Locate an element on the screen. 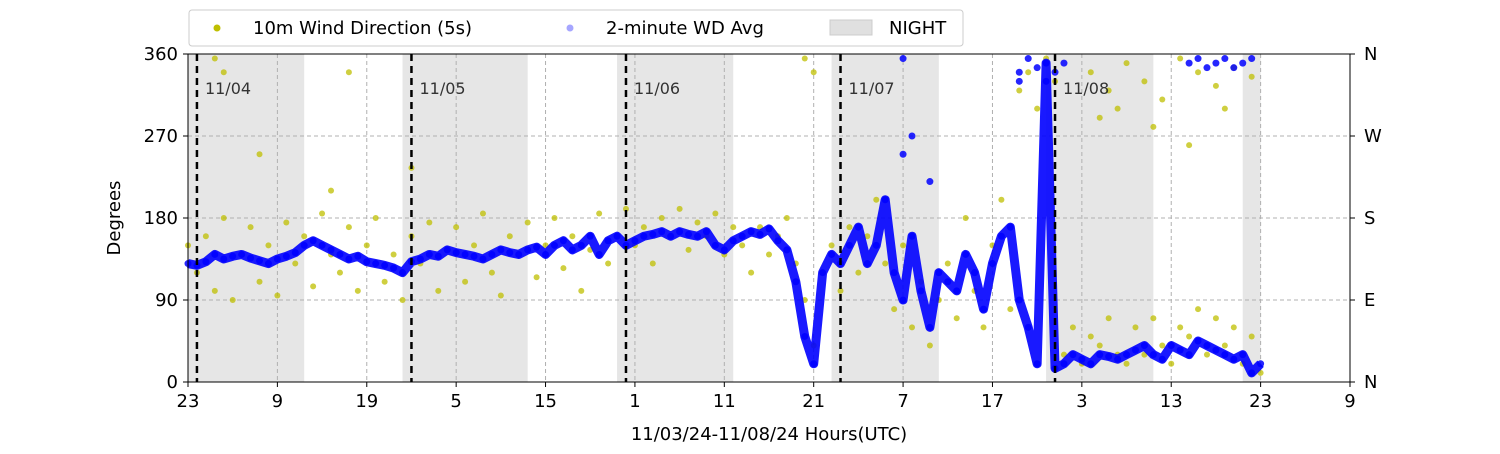 The image size is (1500, 454). x-tick-label: 23 is located at coordinates (188, 401).